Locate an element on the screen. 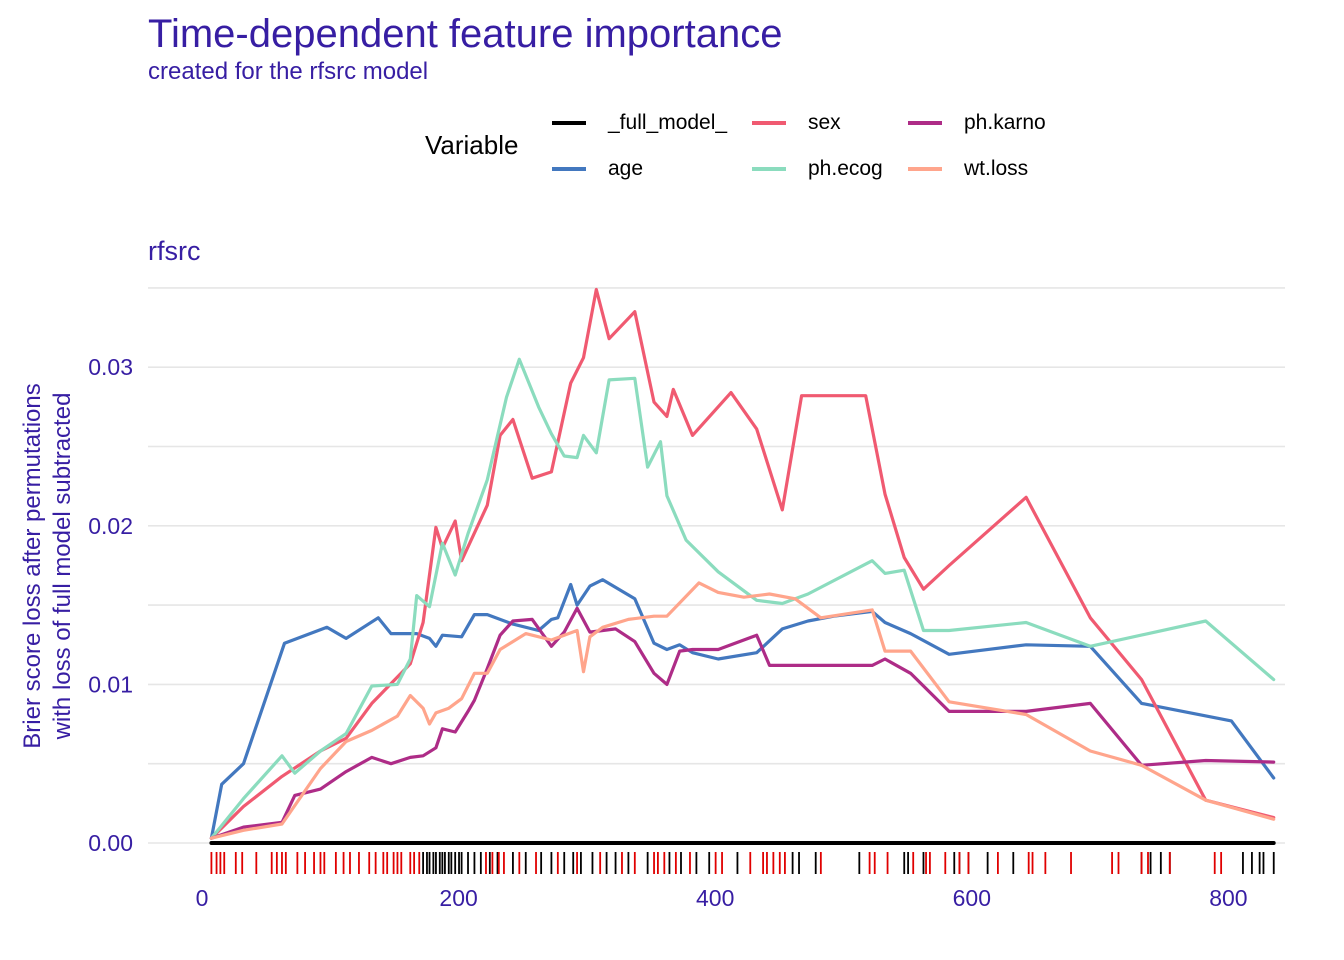 Image resolution: width=1344 pixels, height=960 pixels. y-tick-label: 0.00 is located at coordinates (110, 843).